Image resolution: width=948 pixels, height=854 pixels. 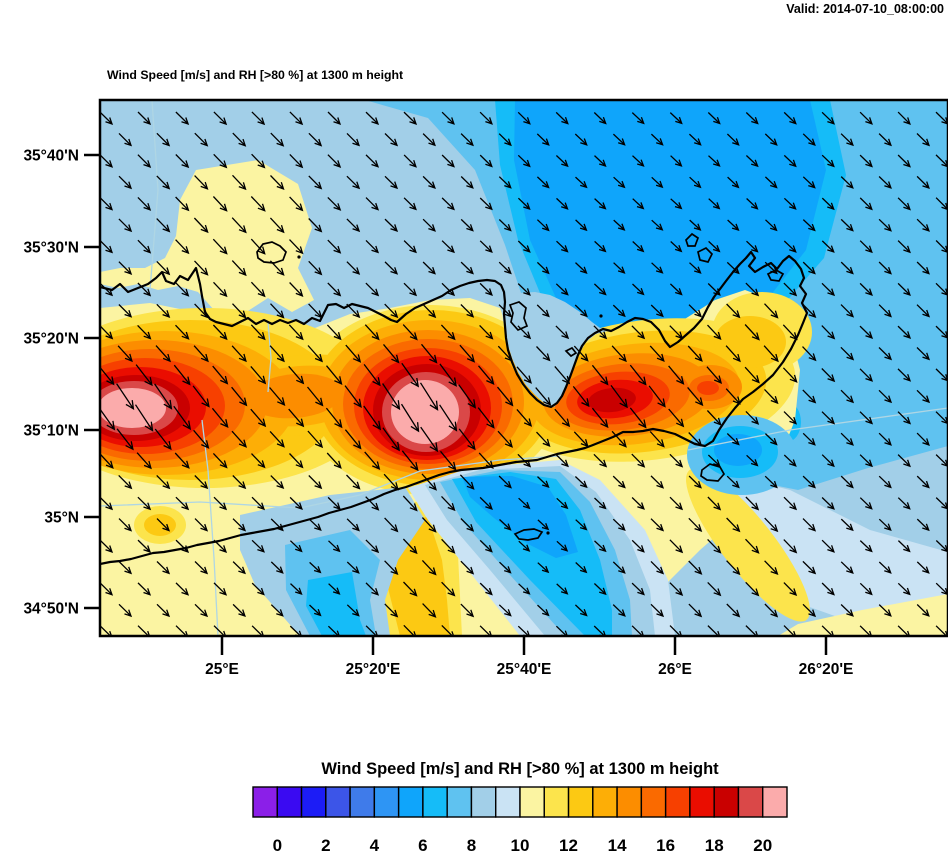 I want to click on islet-dot, so click(x=601, y=316).